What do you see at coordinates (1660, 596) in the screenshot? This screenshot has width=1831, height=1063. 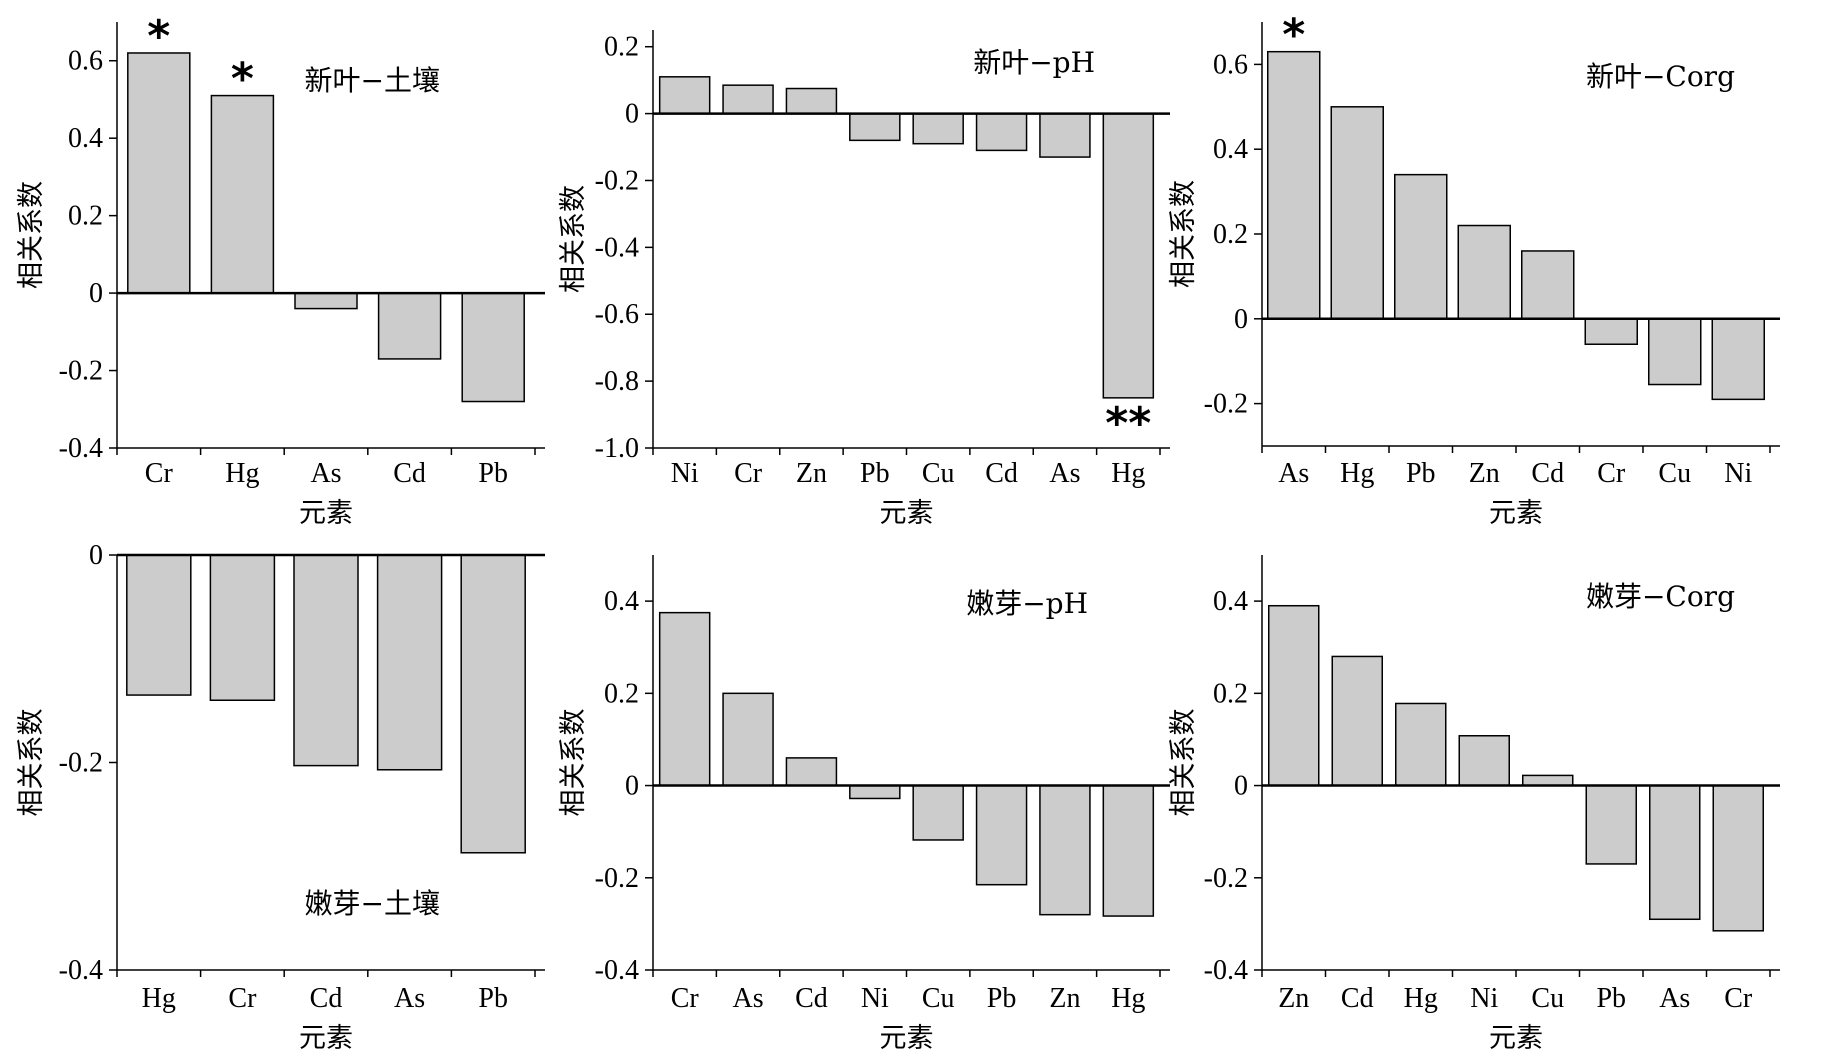 I see `chart-title: 嫩芽−Corg` at bounding box center [1660, 596].